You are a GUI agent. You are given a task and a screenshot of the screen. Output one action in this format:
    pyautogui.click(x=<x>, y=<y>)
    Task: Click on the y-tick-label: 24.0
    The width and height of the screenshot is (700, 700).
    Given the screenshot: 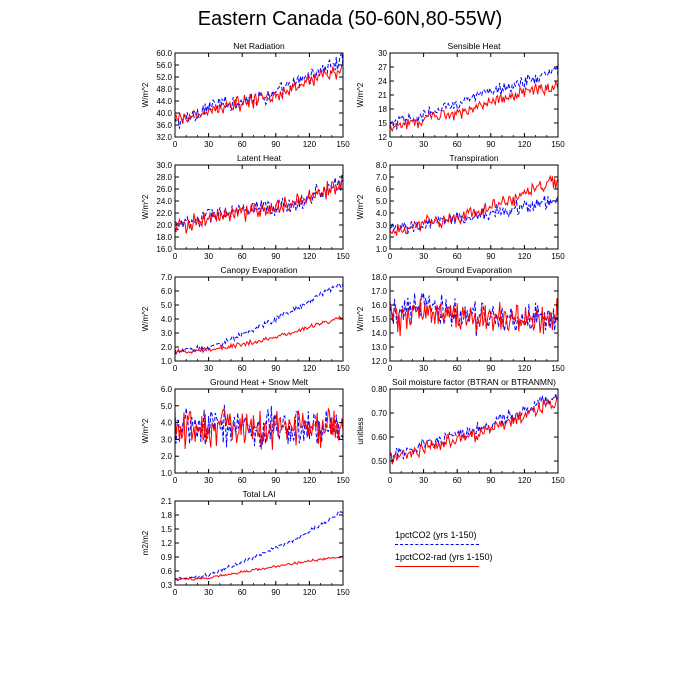 What is the action you would take?
    pyautogui.click(x=164, y=201)
    